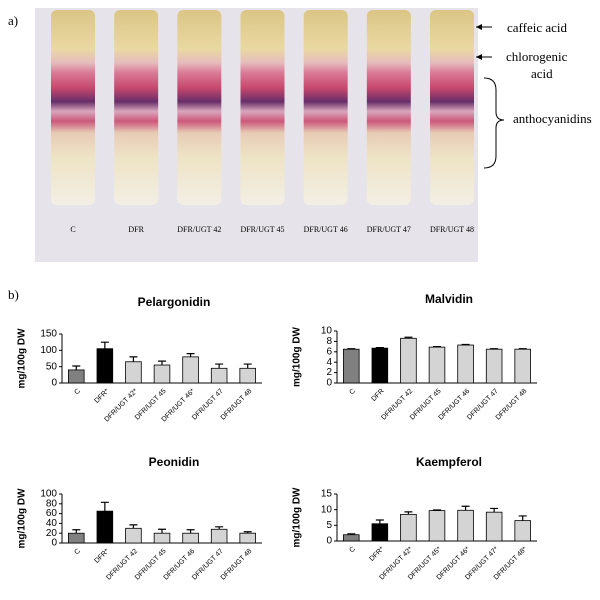 The height and width of the screenshot is (600, 600). What do you see at coordinates (327, 494) in the screenshot?
I see `y-tick-label: 15` at bounding box center [327, 494].